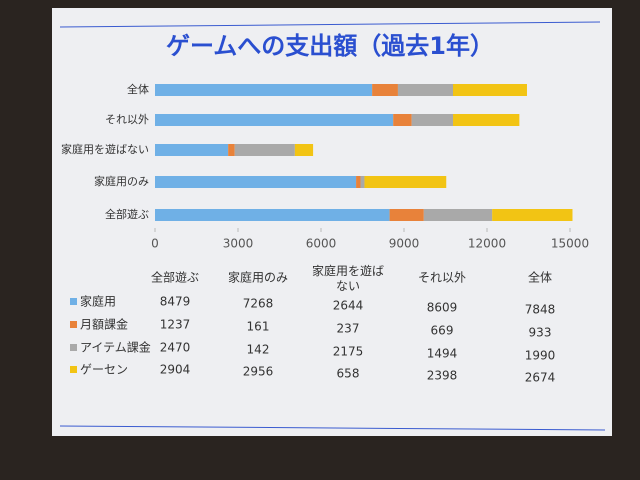 This screenshot has height=480, width=640. Describe the element at coordinates (330, 46) in the screenshot. I see `chart-title: ゲームへの支出額（過去1年）` at that location.